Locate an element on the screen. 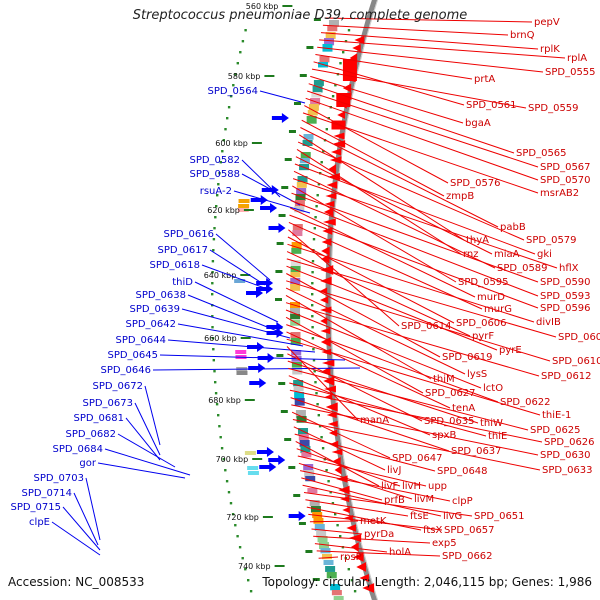 The image size is (600, 600). accession-label: Accession: NC_008533 is located at coordinates (76, 582).